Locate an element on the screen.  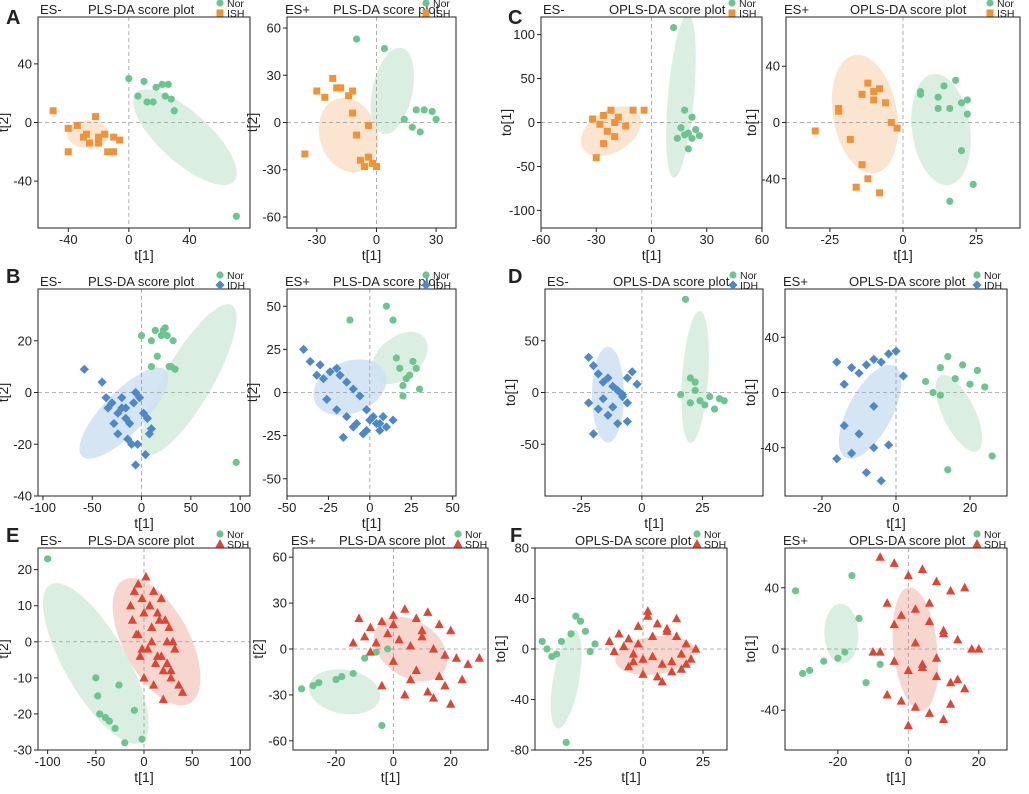
legend-label-nor: Nor is located at coordinates (473, 535).